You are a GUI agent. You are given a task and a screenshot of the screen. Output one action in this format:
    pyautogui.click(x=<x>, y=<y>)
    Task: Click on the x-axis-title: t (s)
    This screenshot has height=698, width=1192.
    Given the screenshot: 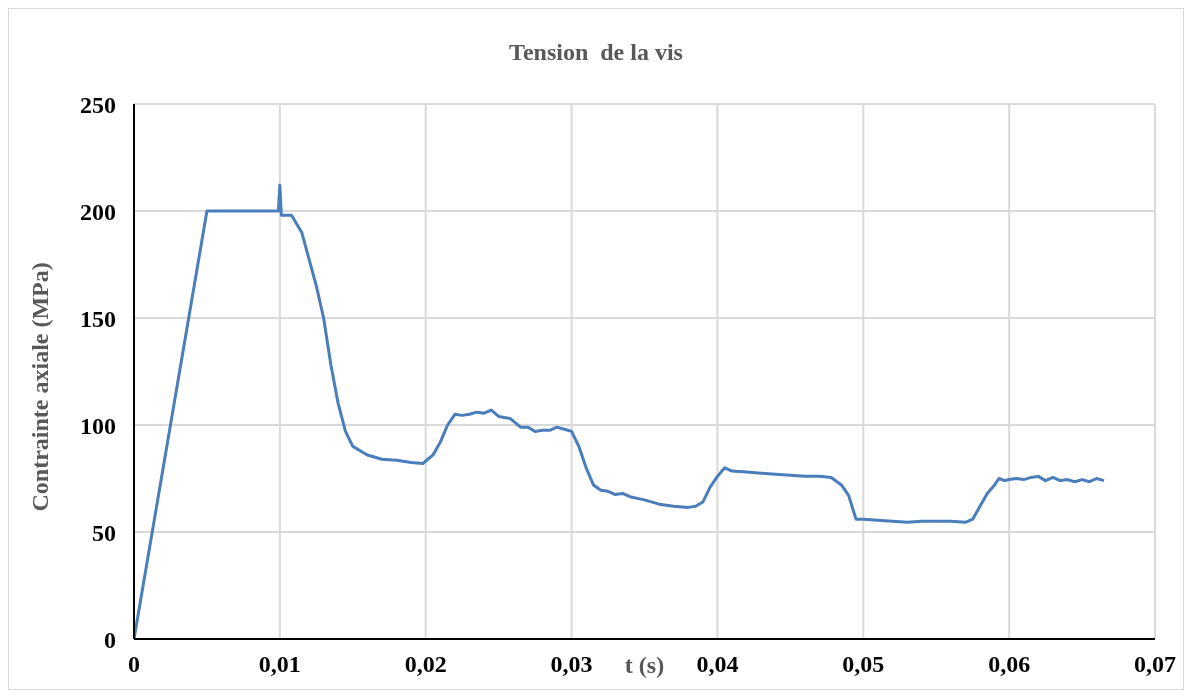 What is the action you would take?
    pyautogui.click(x=644, y=665)
    